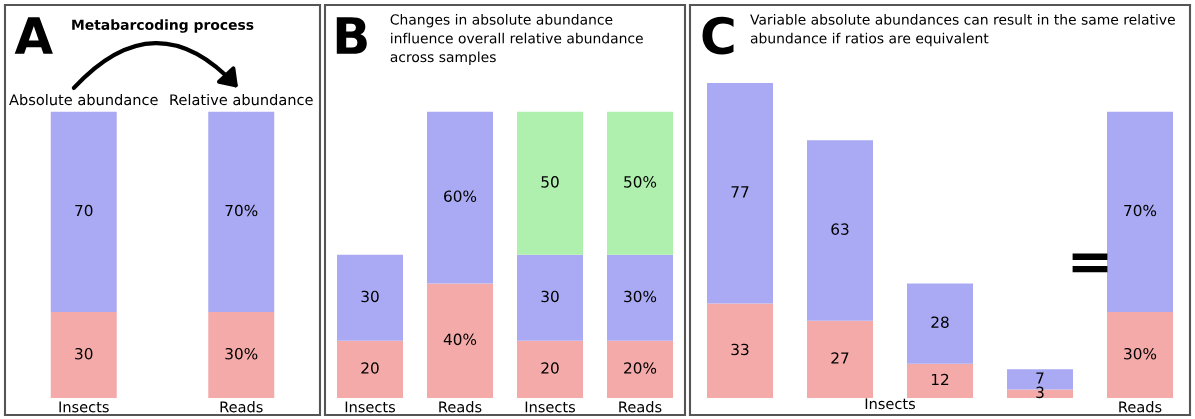 The width and height of the screenshot is (1195, 419). What do you see at coordinates (83, 99) in the screenshot?
I see `text: Absolute abundance` at bounding box center [83, 99].